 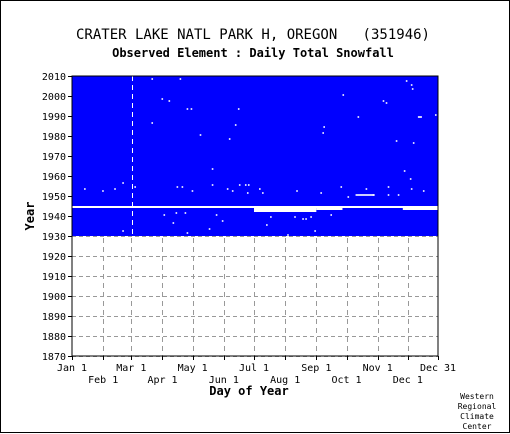 What do you see at coordinates (255, 222) in the screenshot?
I see `coverage-block` at bounding box center [255, 222].